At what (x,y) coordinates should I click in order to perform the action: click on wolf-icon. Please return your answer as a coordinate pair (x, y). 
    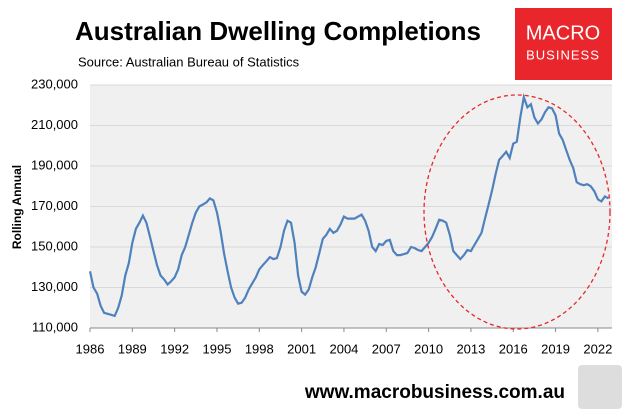
    Looking at the image, I should click on (600, 387).